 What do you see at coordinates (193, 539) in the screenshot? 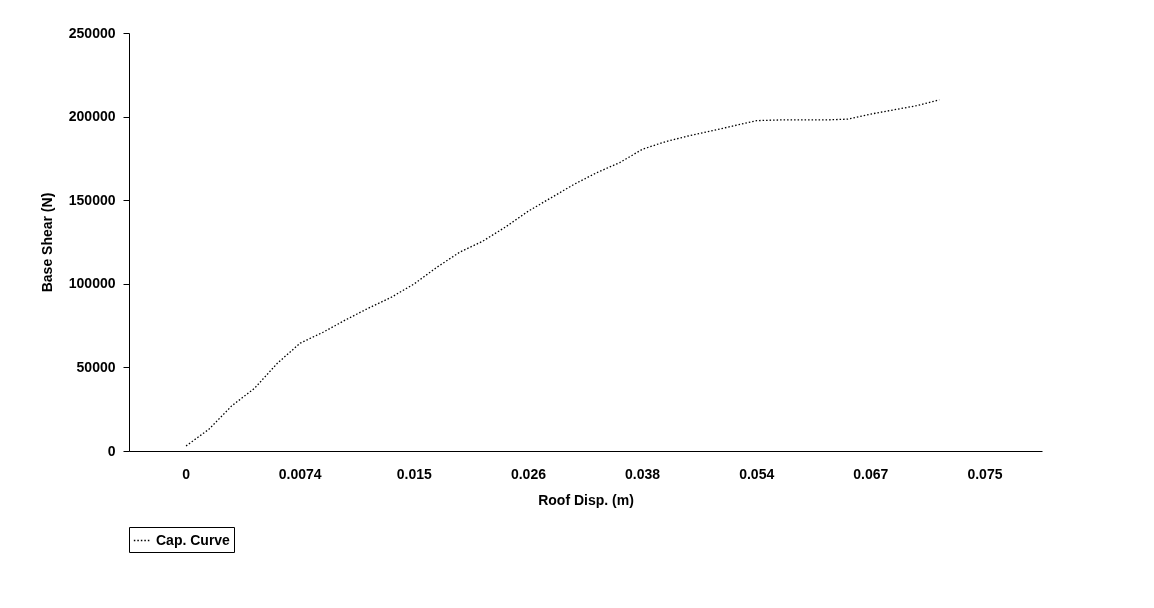
I see `legend-label: Cap. Curve` at bounding box center [193, 539].